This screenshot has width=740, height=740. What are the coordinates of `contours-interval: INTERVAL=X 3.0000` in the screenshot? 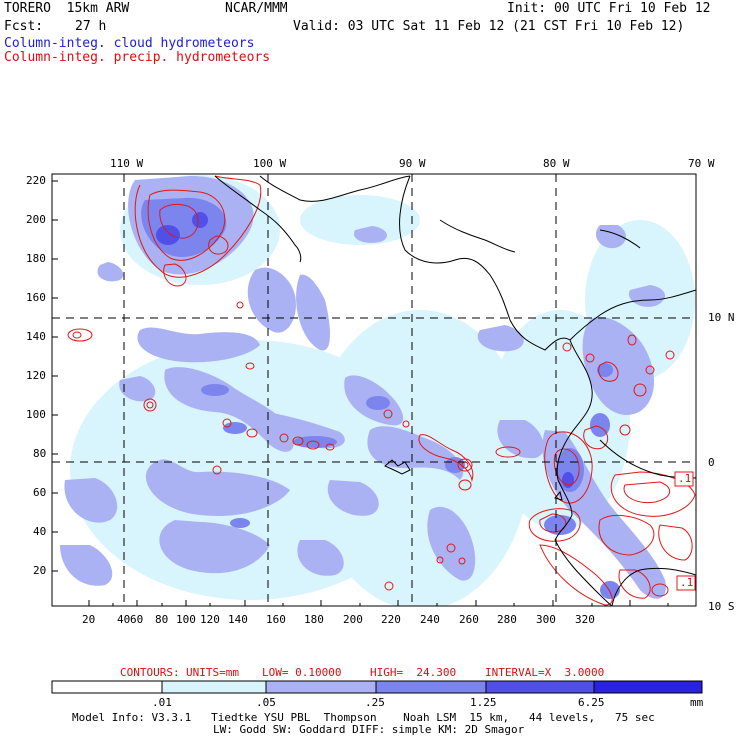 It's located at (545, 672).